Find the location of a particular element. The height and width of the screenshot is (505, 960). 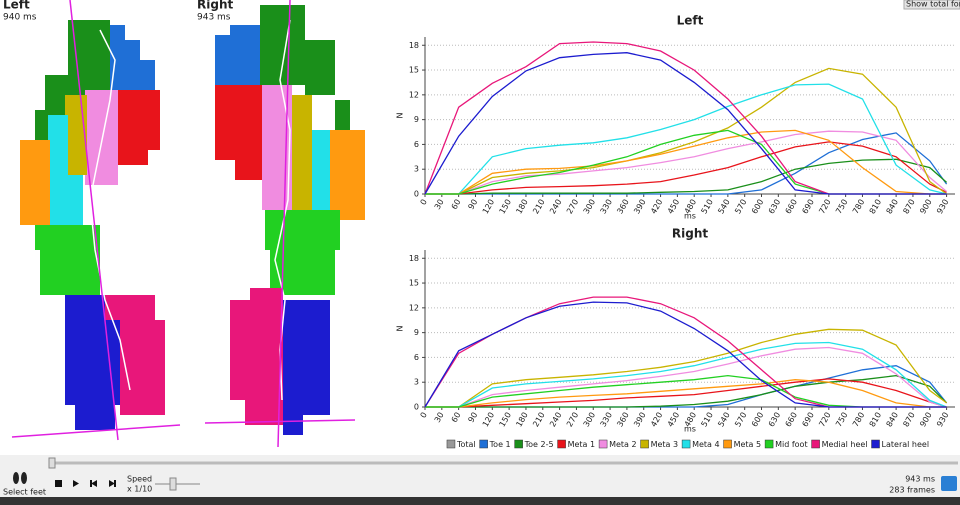

legend-item: Meta 4 is located at coordinates (700, 444).